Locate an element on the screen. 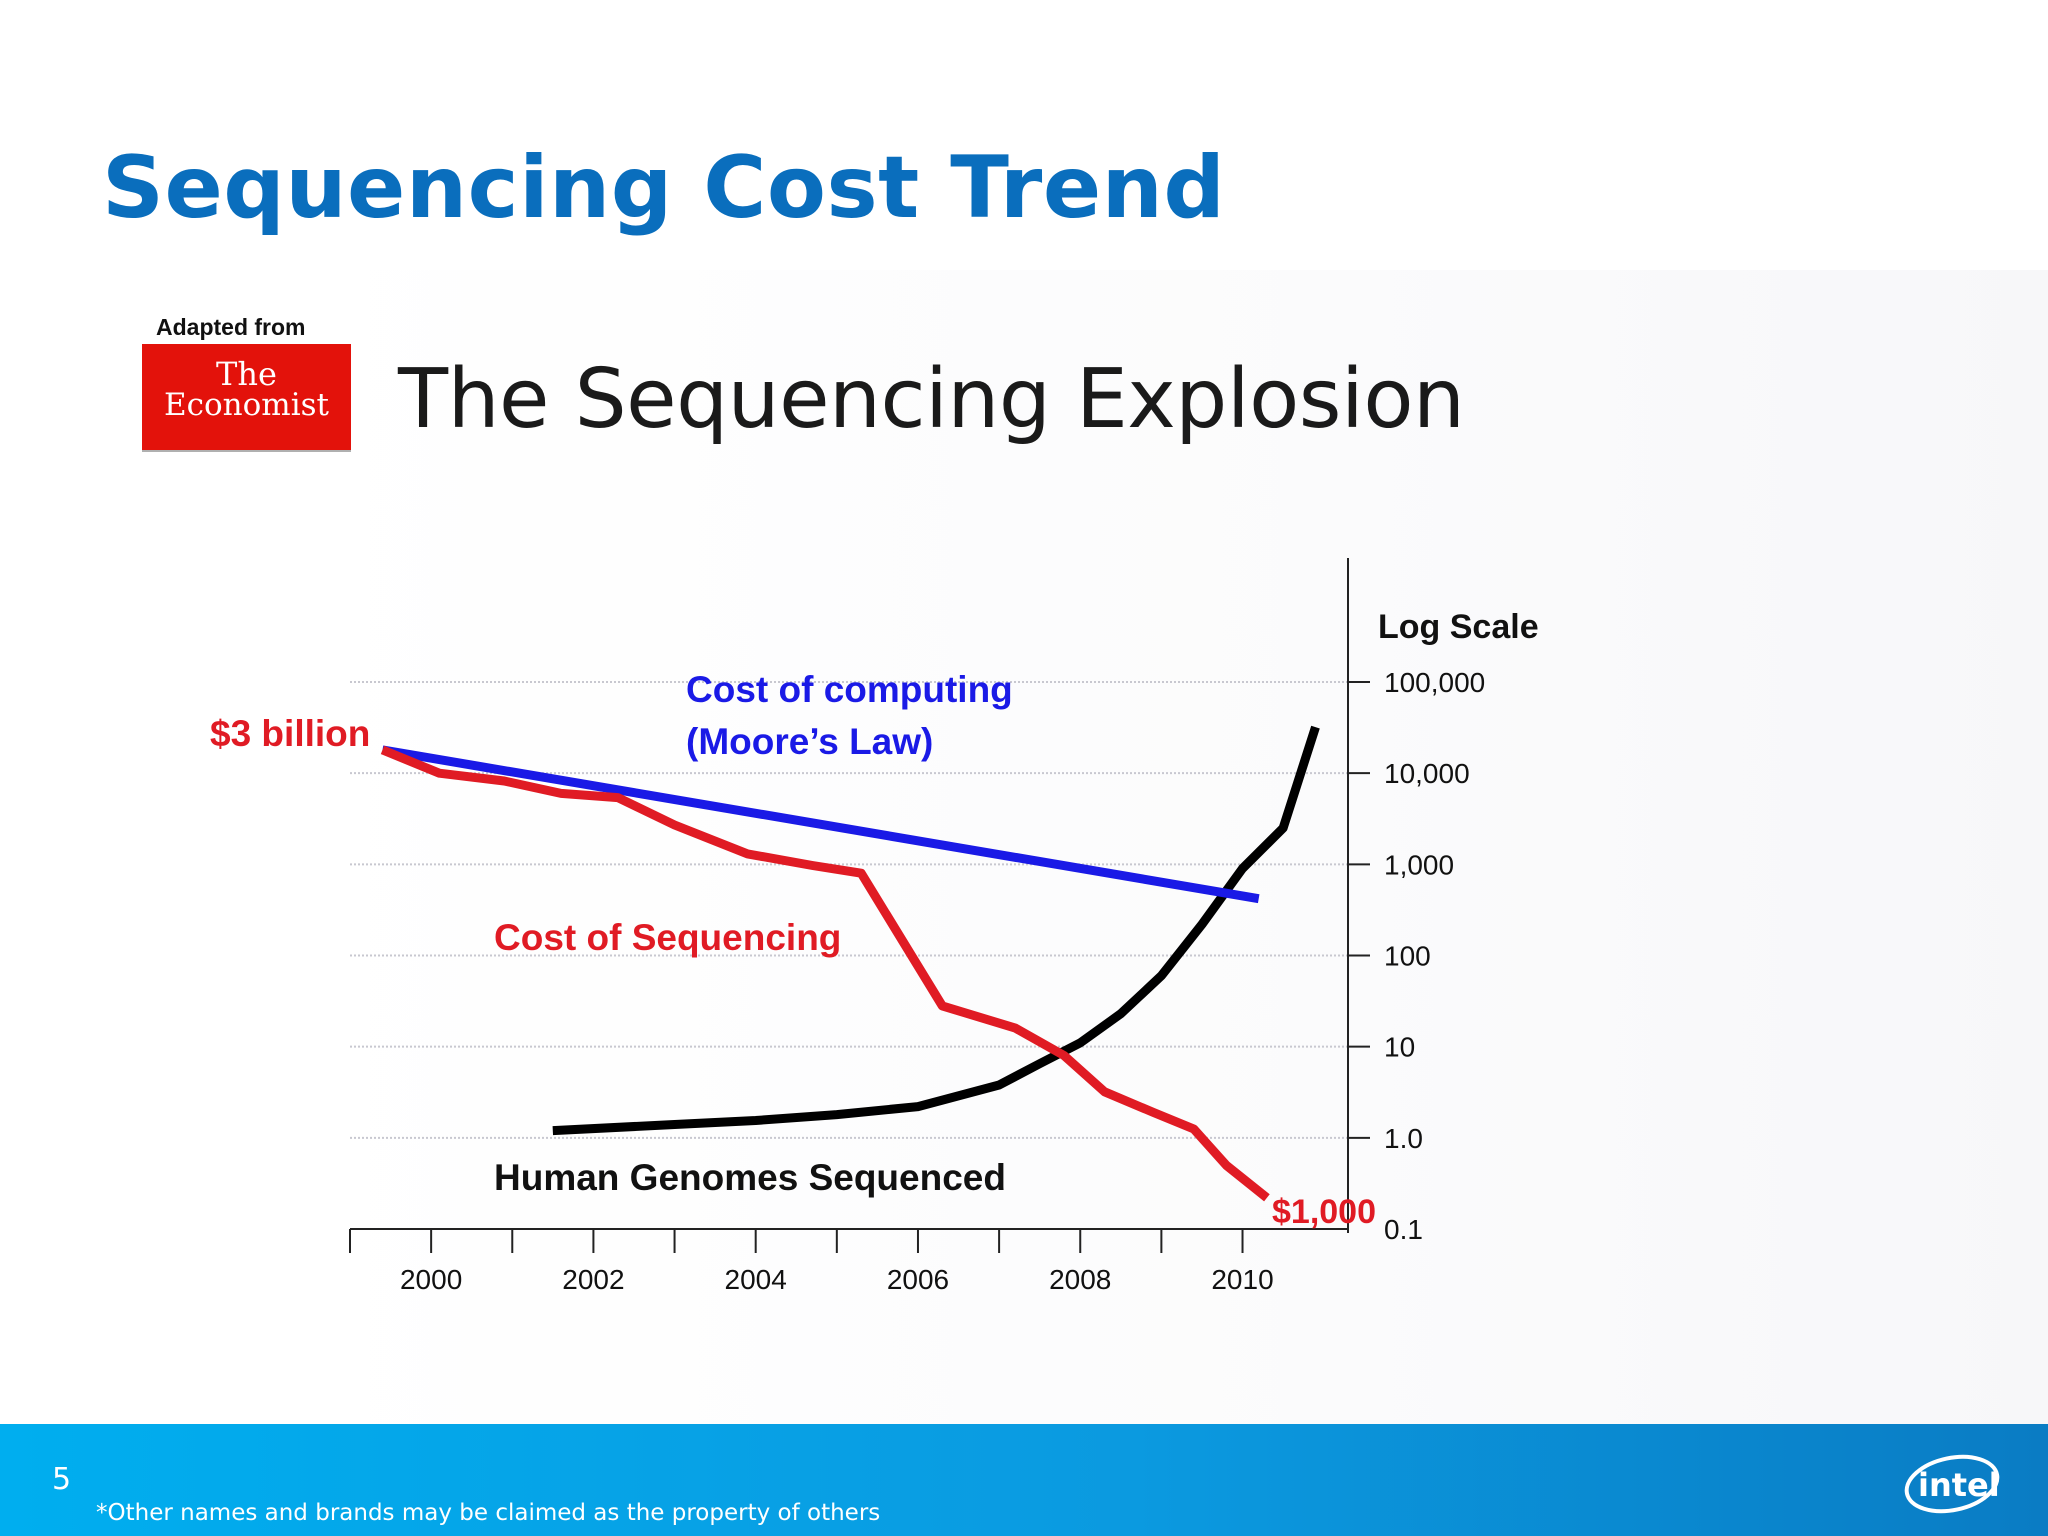 This screenshot has width=2048, height=1536. series-label-computing-line1: Cost of computing is located at coordinates (849, 689).